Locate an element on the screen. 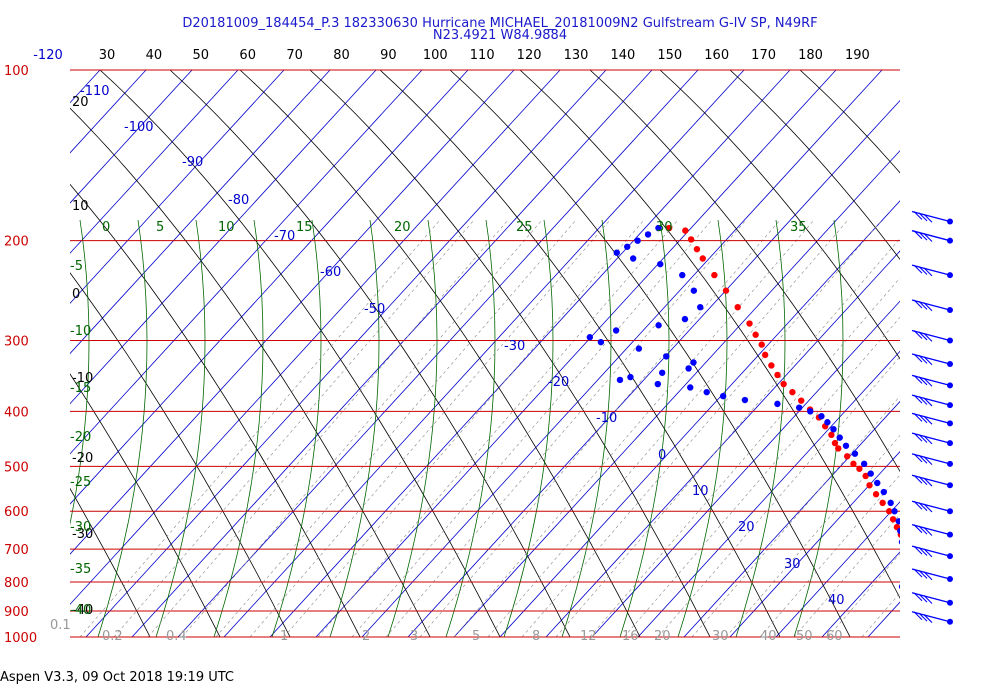  dry-adiabat-label: -10 is located at coordinates (82, 378).